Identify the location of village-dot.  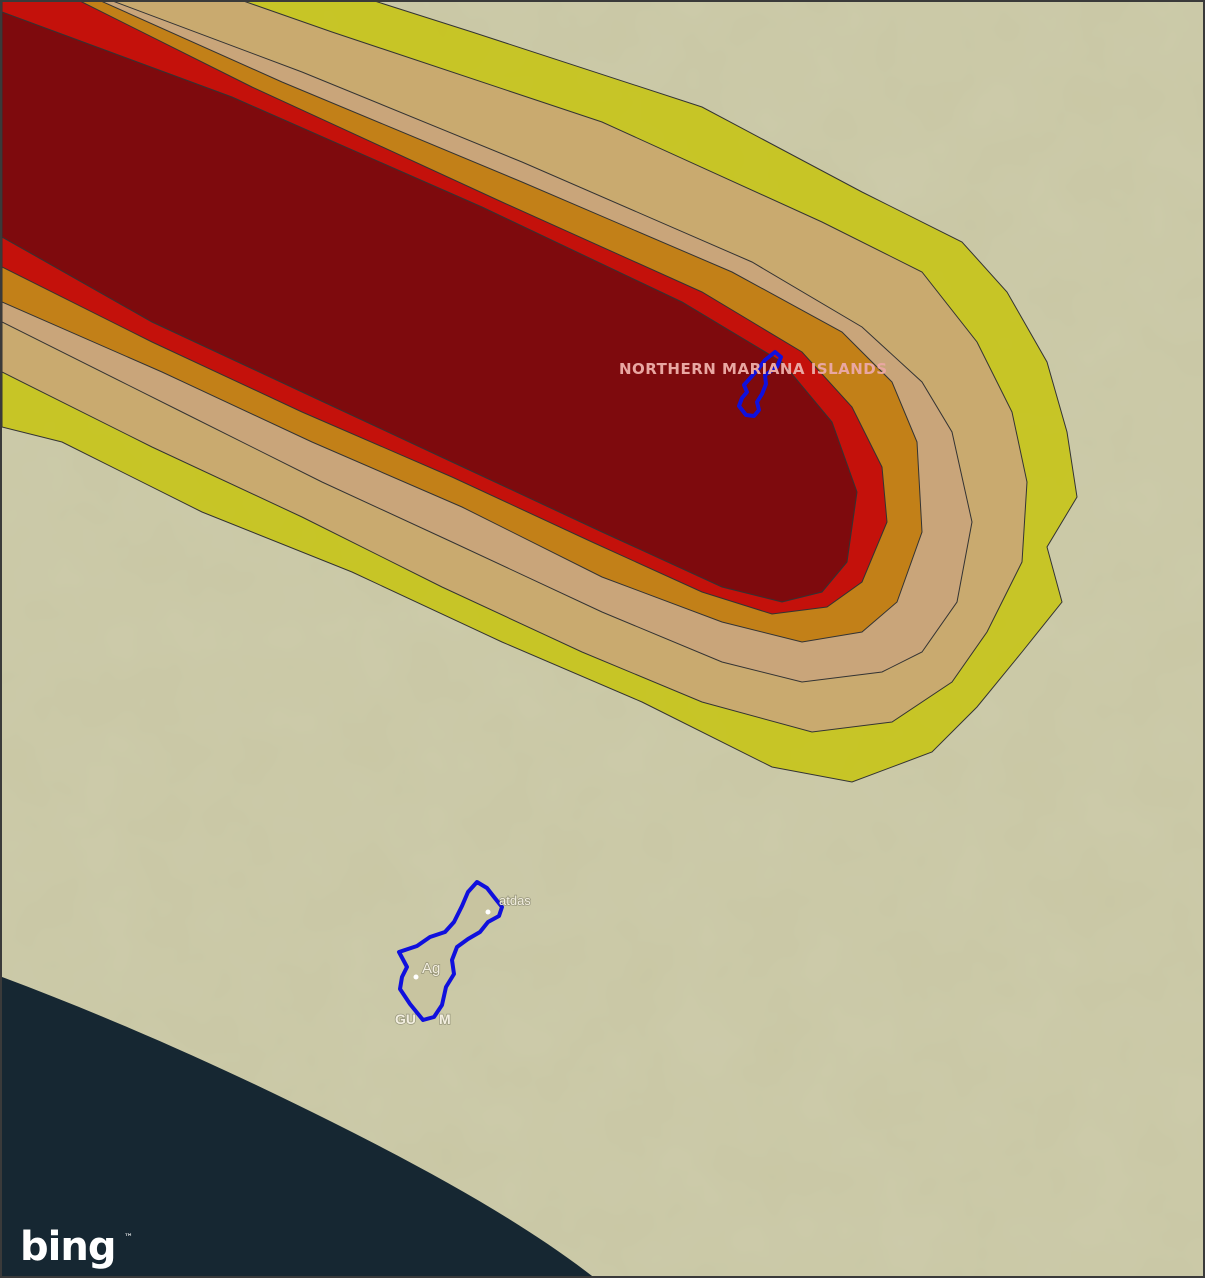
(488, 912).